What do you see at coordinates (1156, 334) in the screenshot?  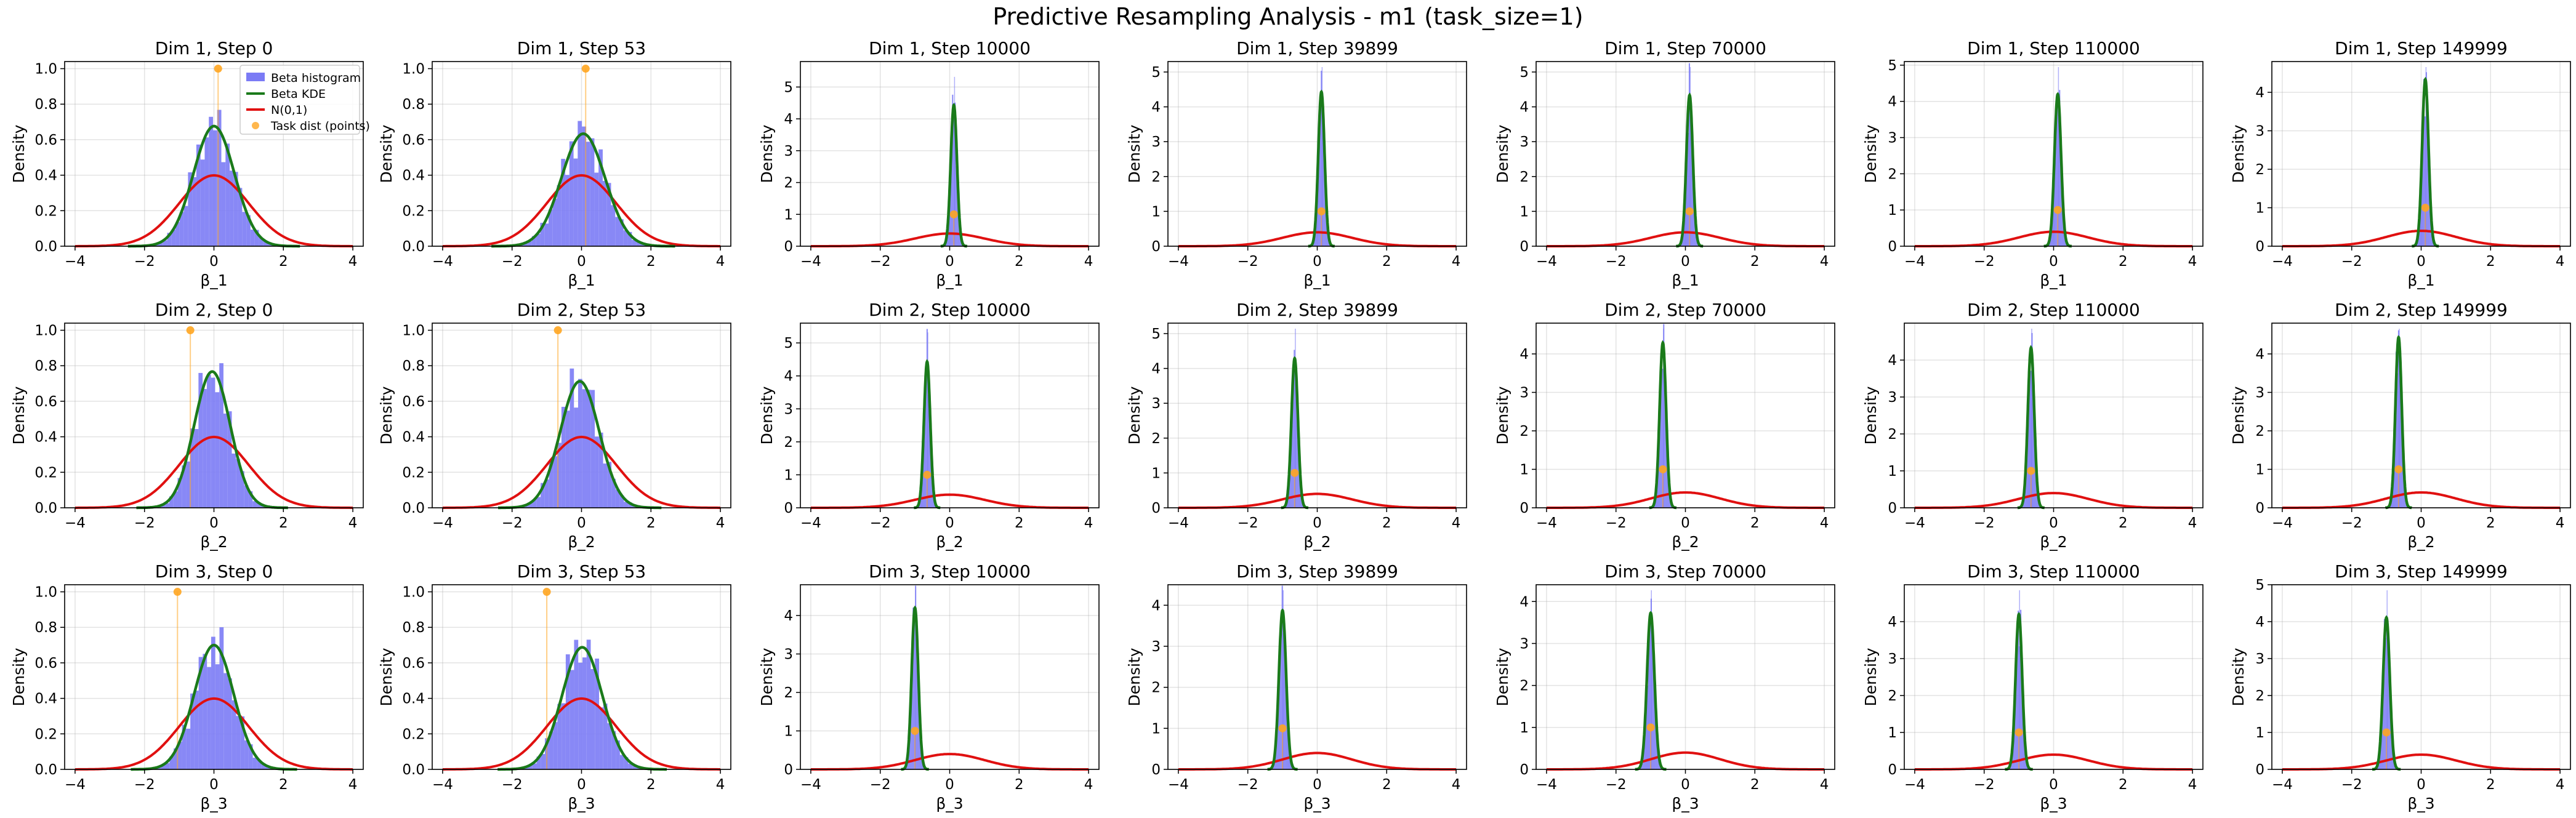 I see `y-tick-label: 5` at bounding box center [1156, 334].